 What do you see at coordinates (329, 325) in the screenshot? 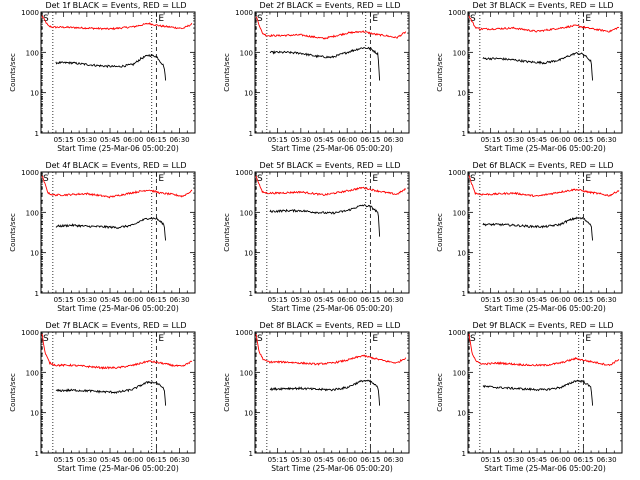
I see `chart-title: Det 8f BLACK = Events, RED = LLD` at bounding box center [329, 325].